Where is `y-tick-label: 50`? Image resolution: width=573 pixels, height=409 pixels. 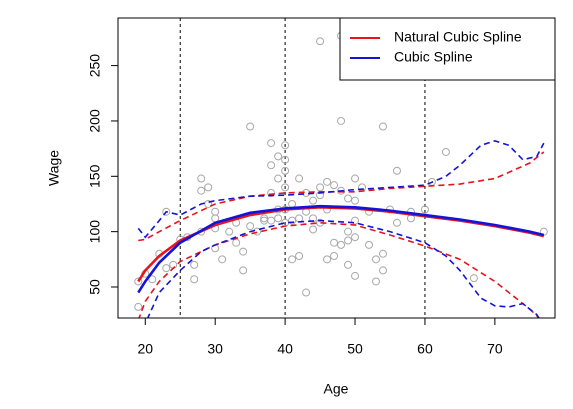 y-tick-label: 50 is located at coordinates (95, 287).